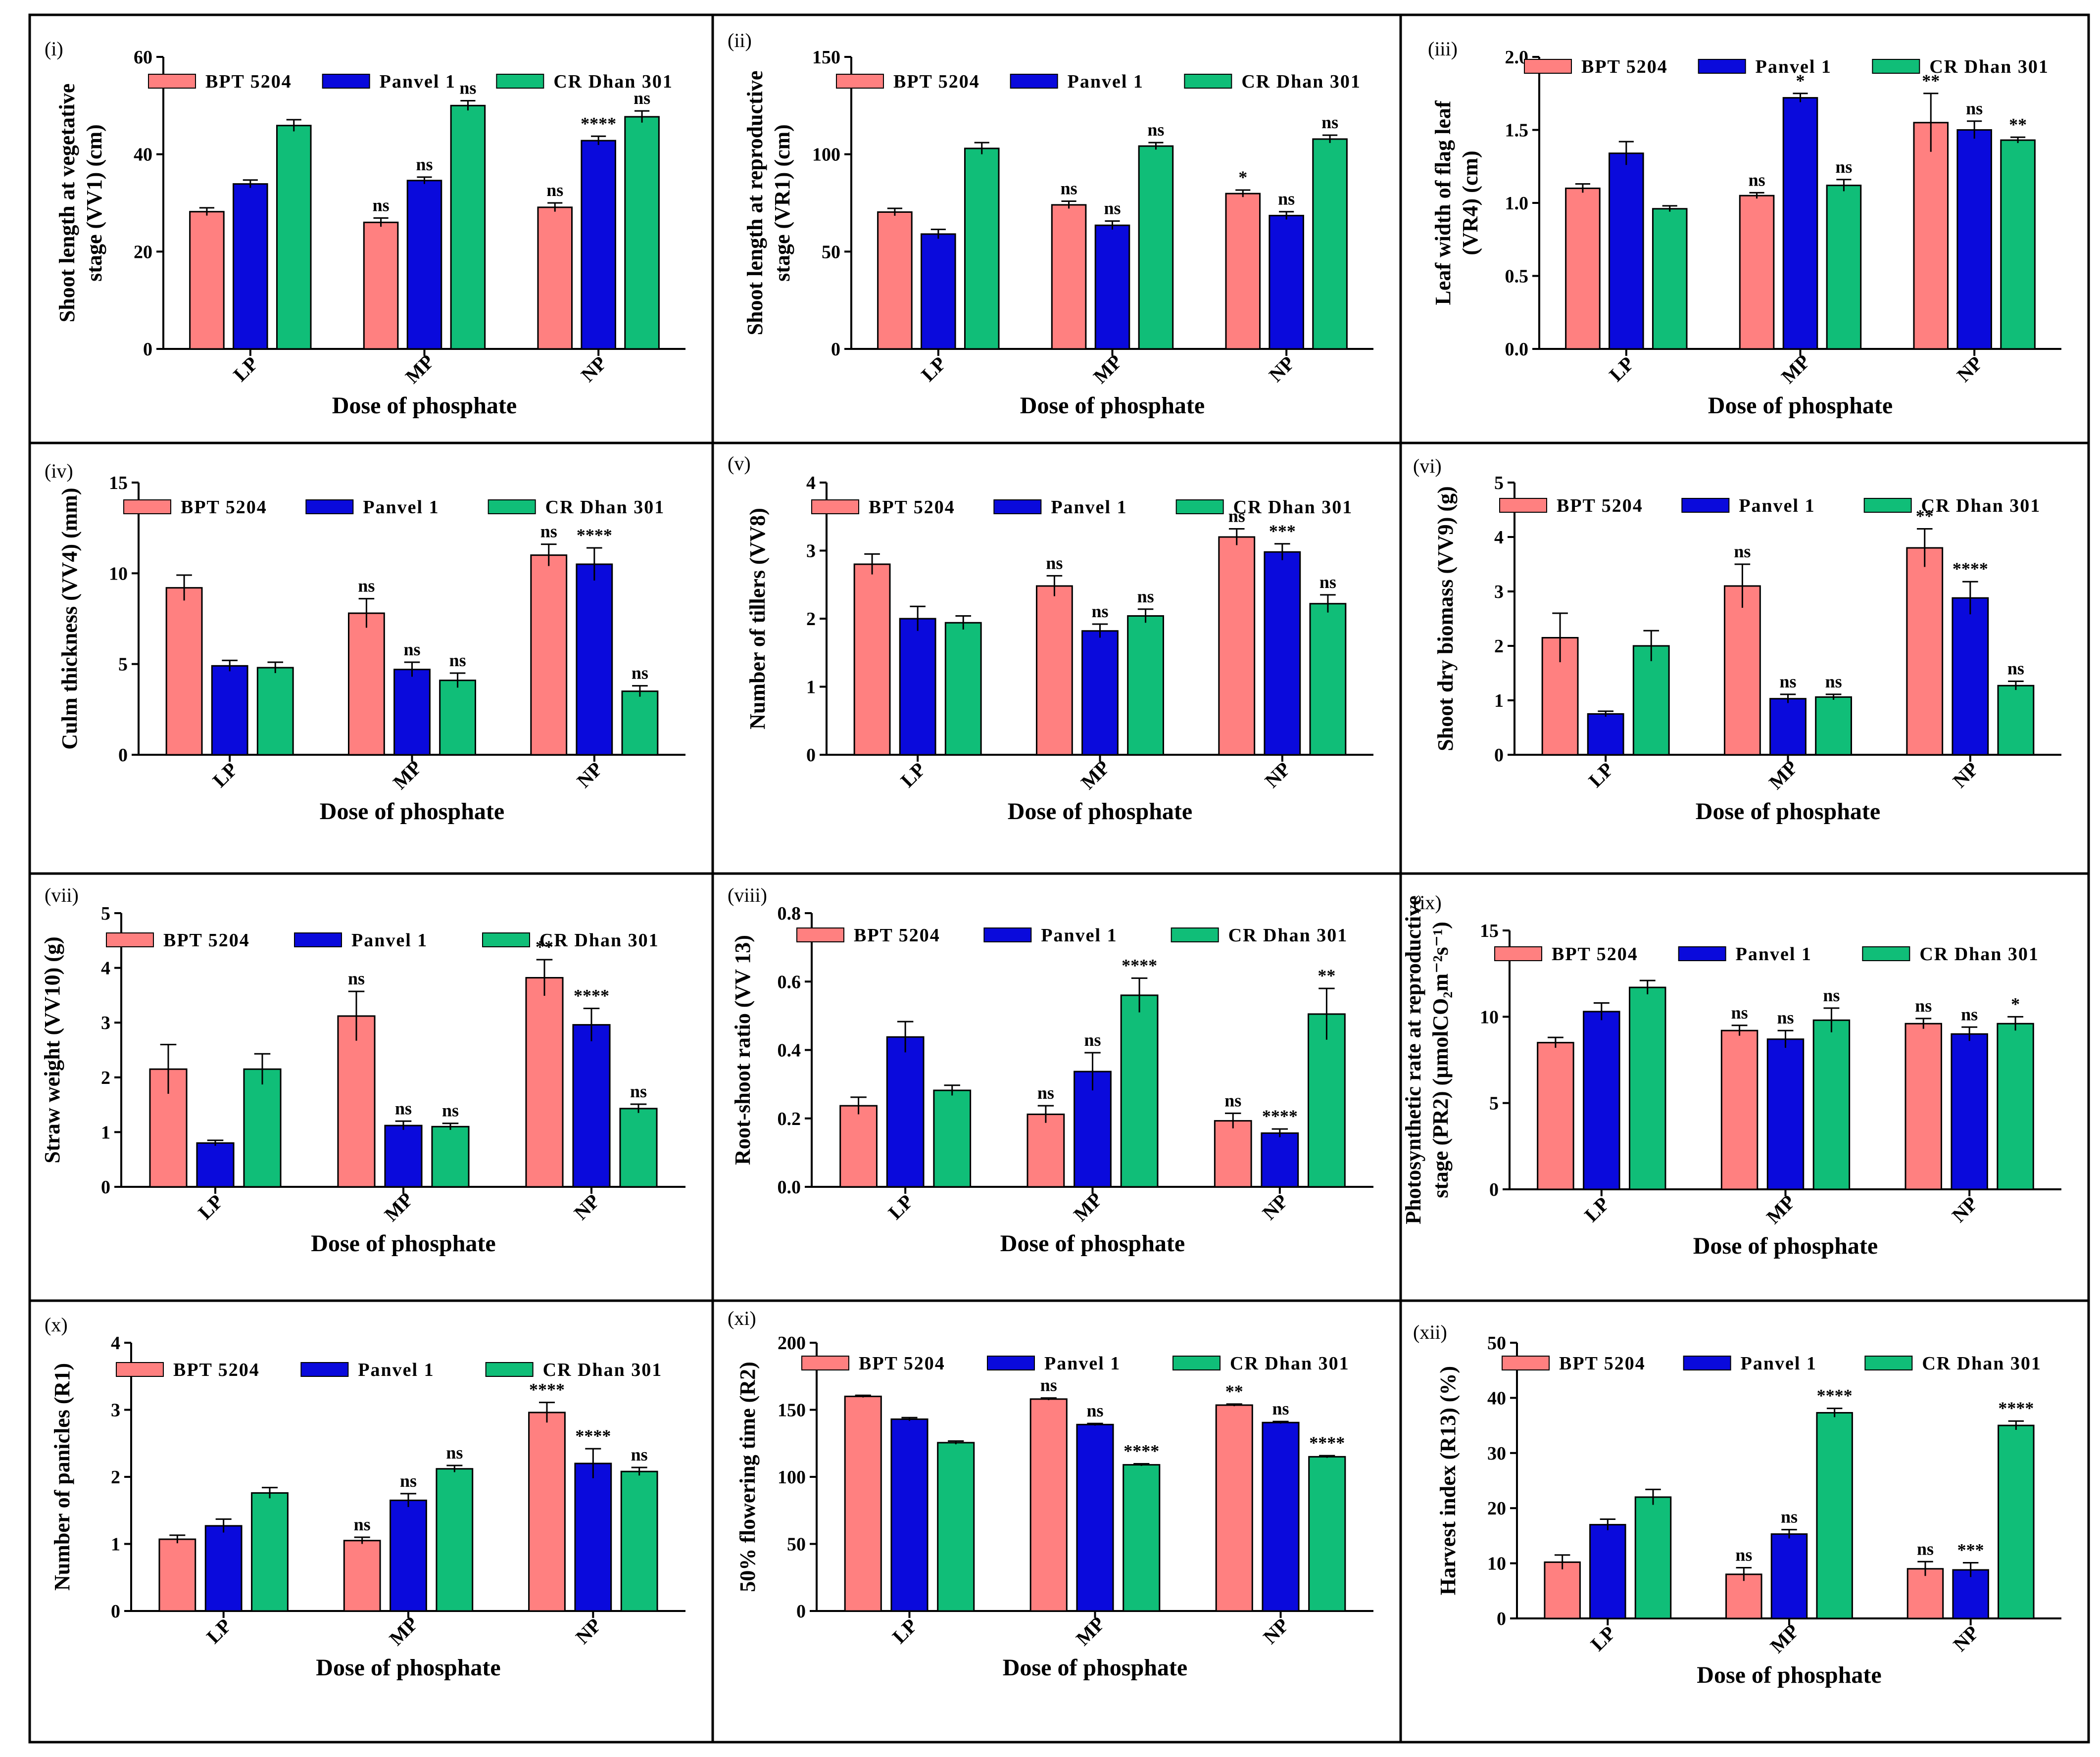 This screenshot has height=1757, width=2100. What do you see at coordinates (206, 940) in the screenshot?
I see `legend-label: BPT 5204` at bounding box center [206, 940].